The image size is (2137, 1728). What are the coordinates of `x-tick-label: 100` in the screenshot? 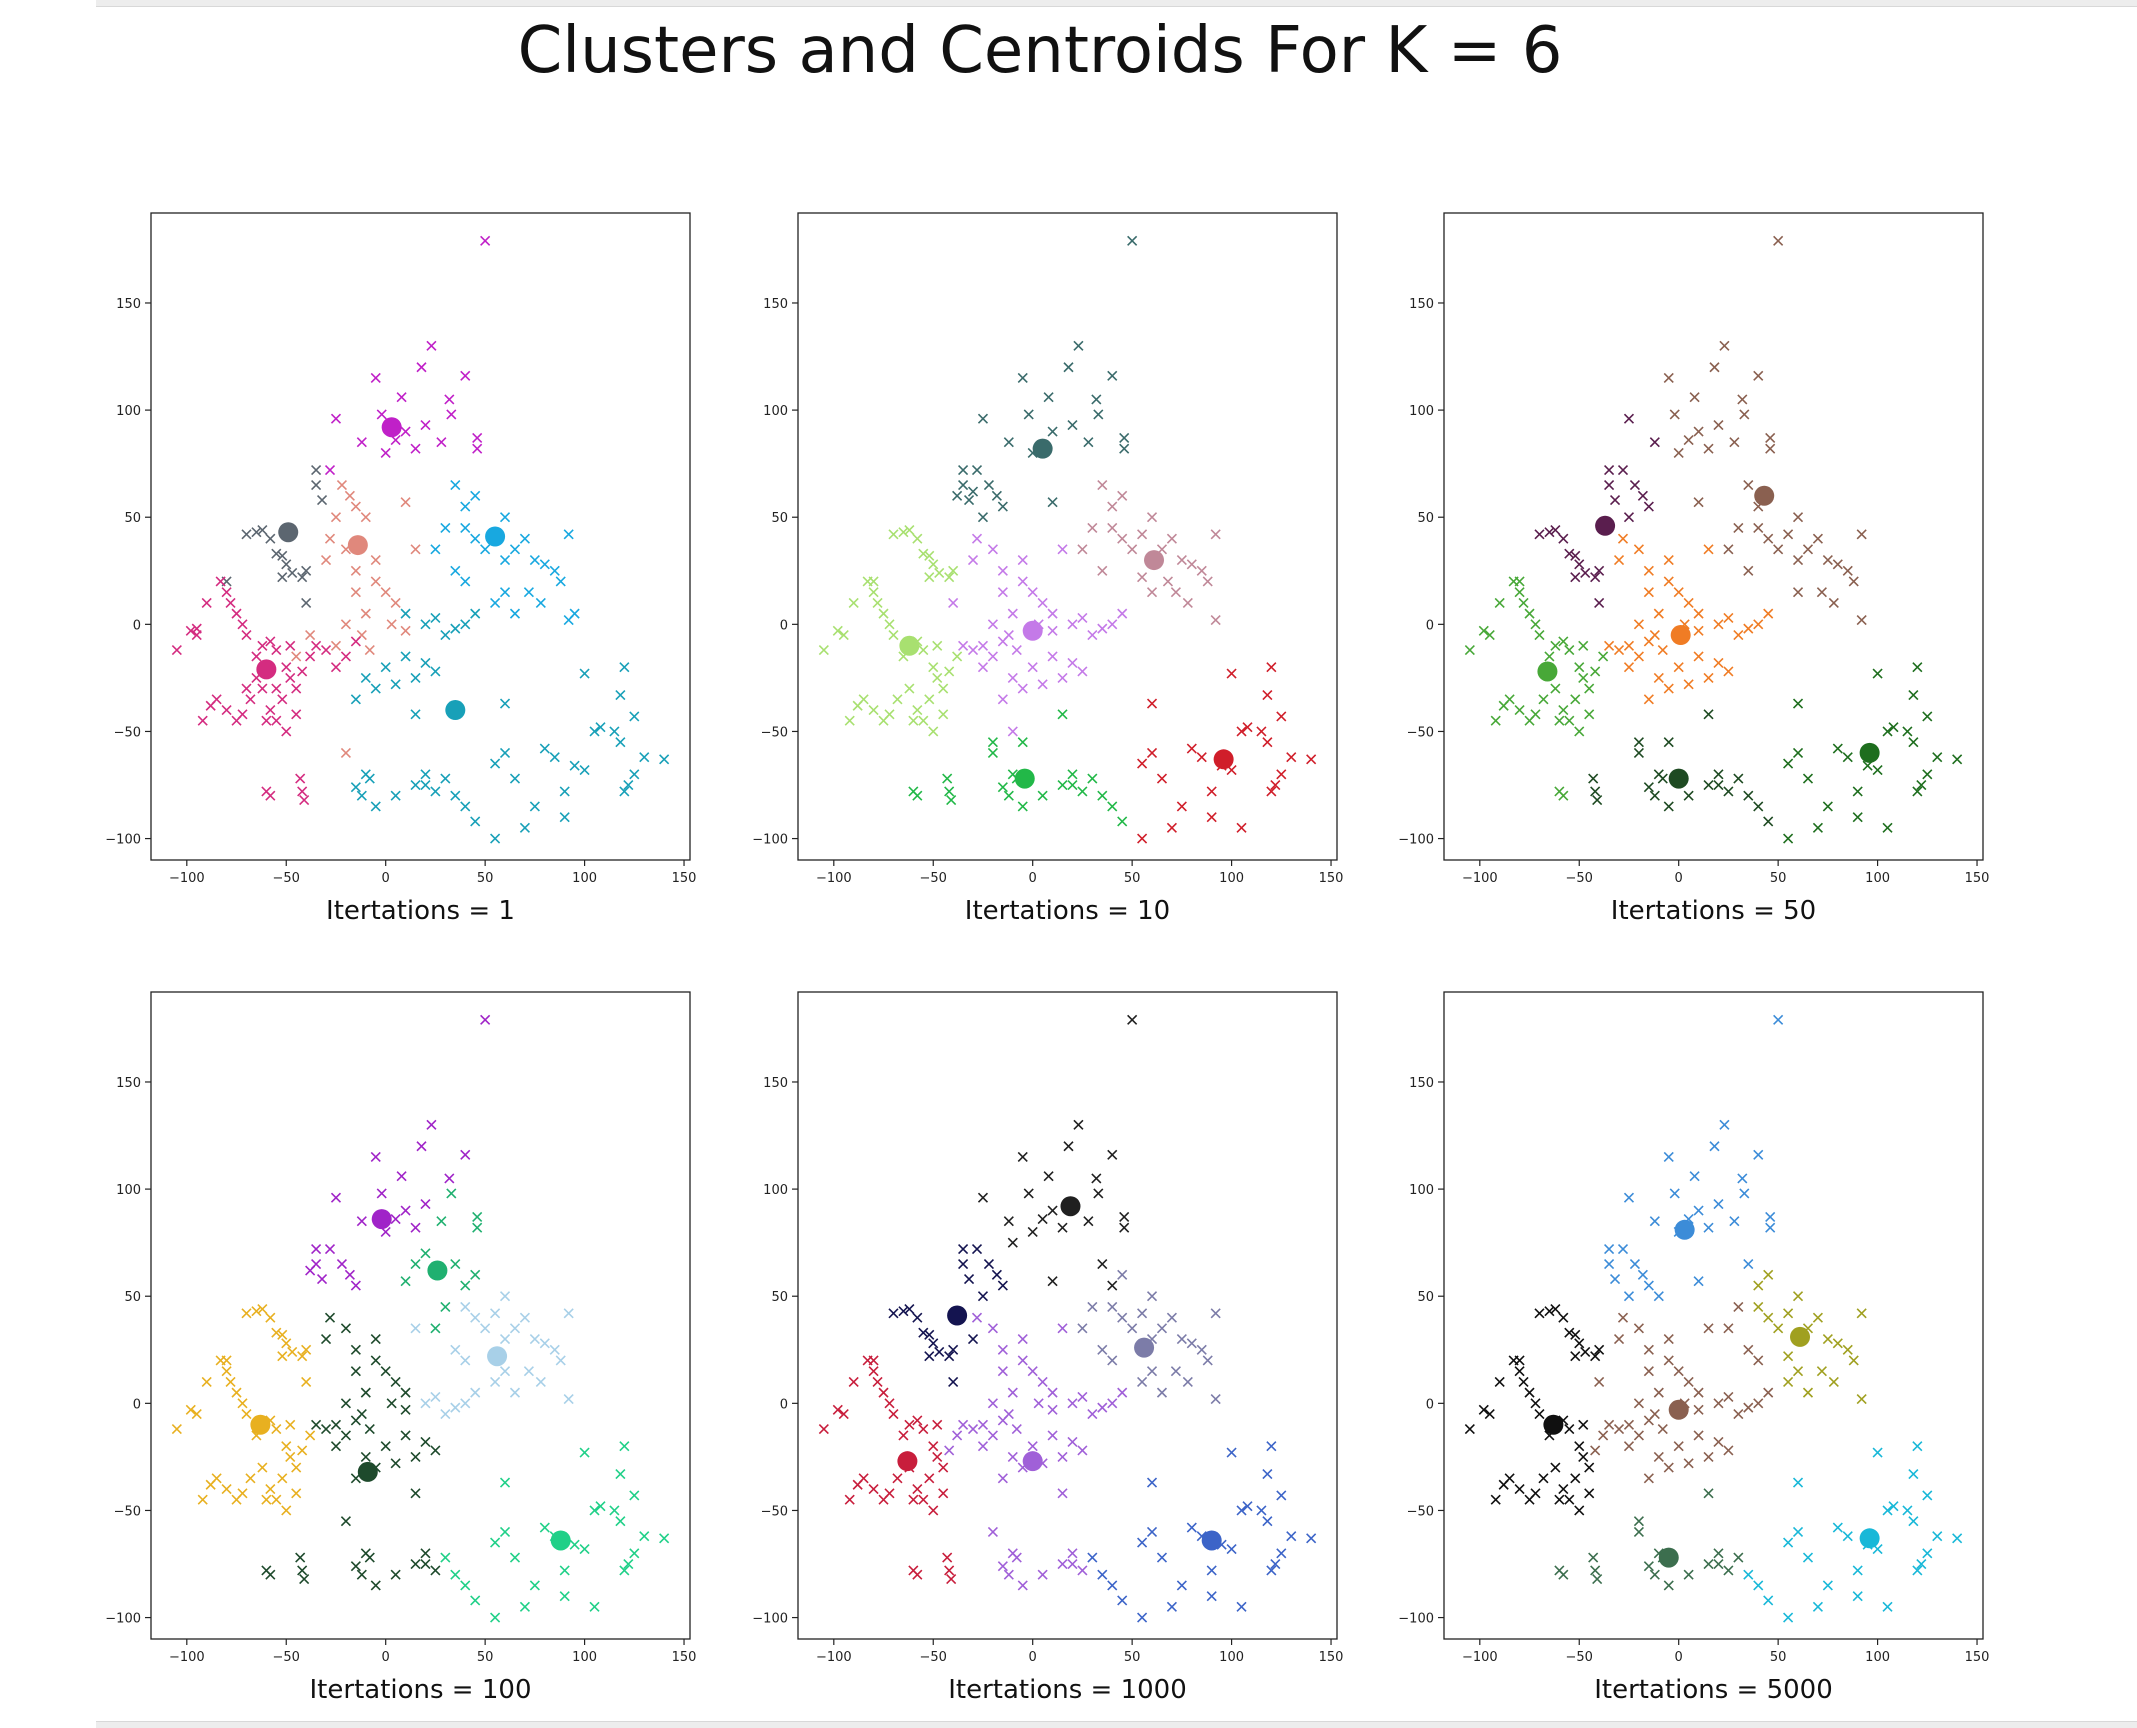 It's located at (584, 1657).